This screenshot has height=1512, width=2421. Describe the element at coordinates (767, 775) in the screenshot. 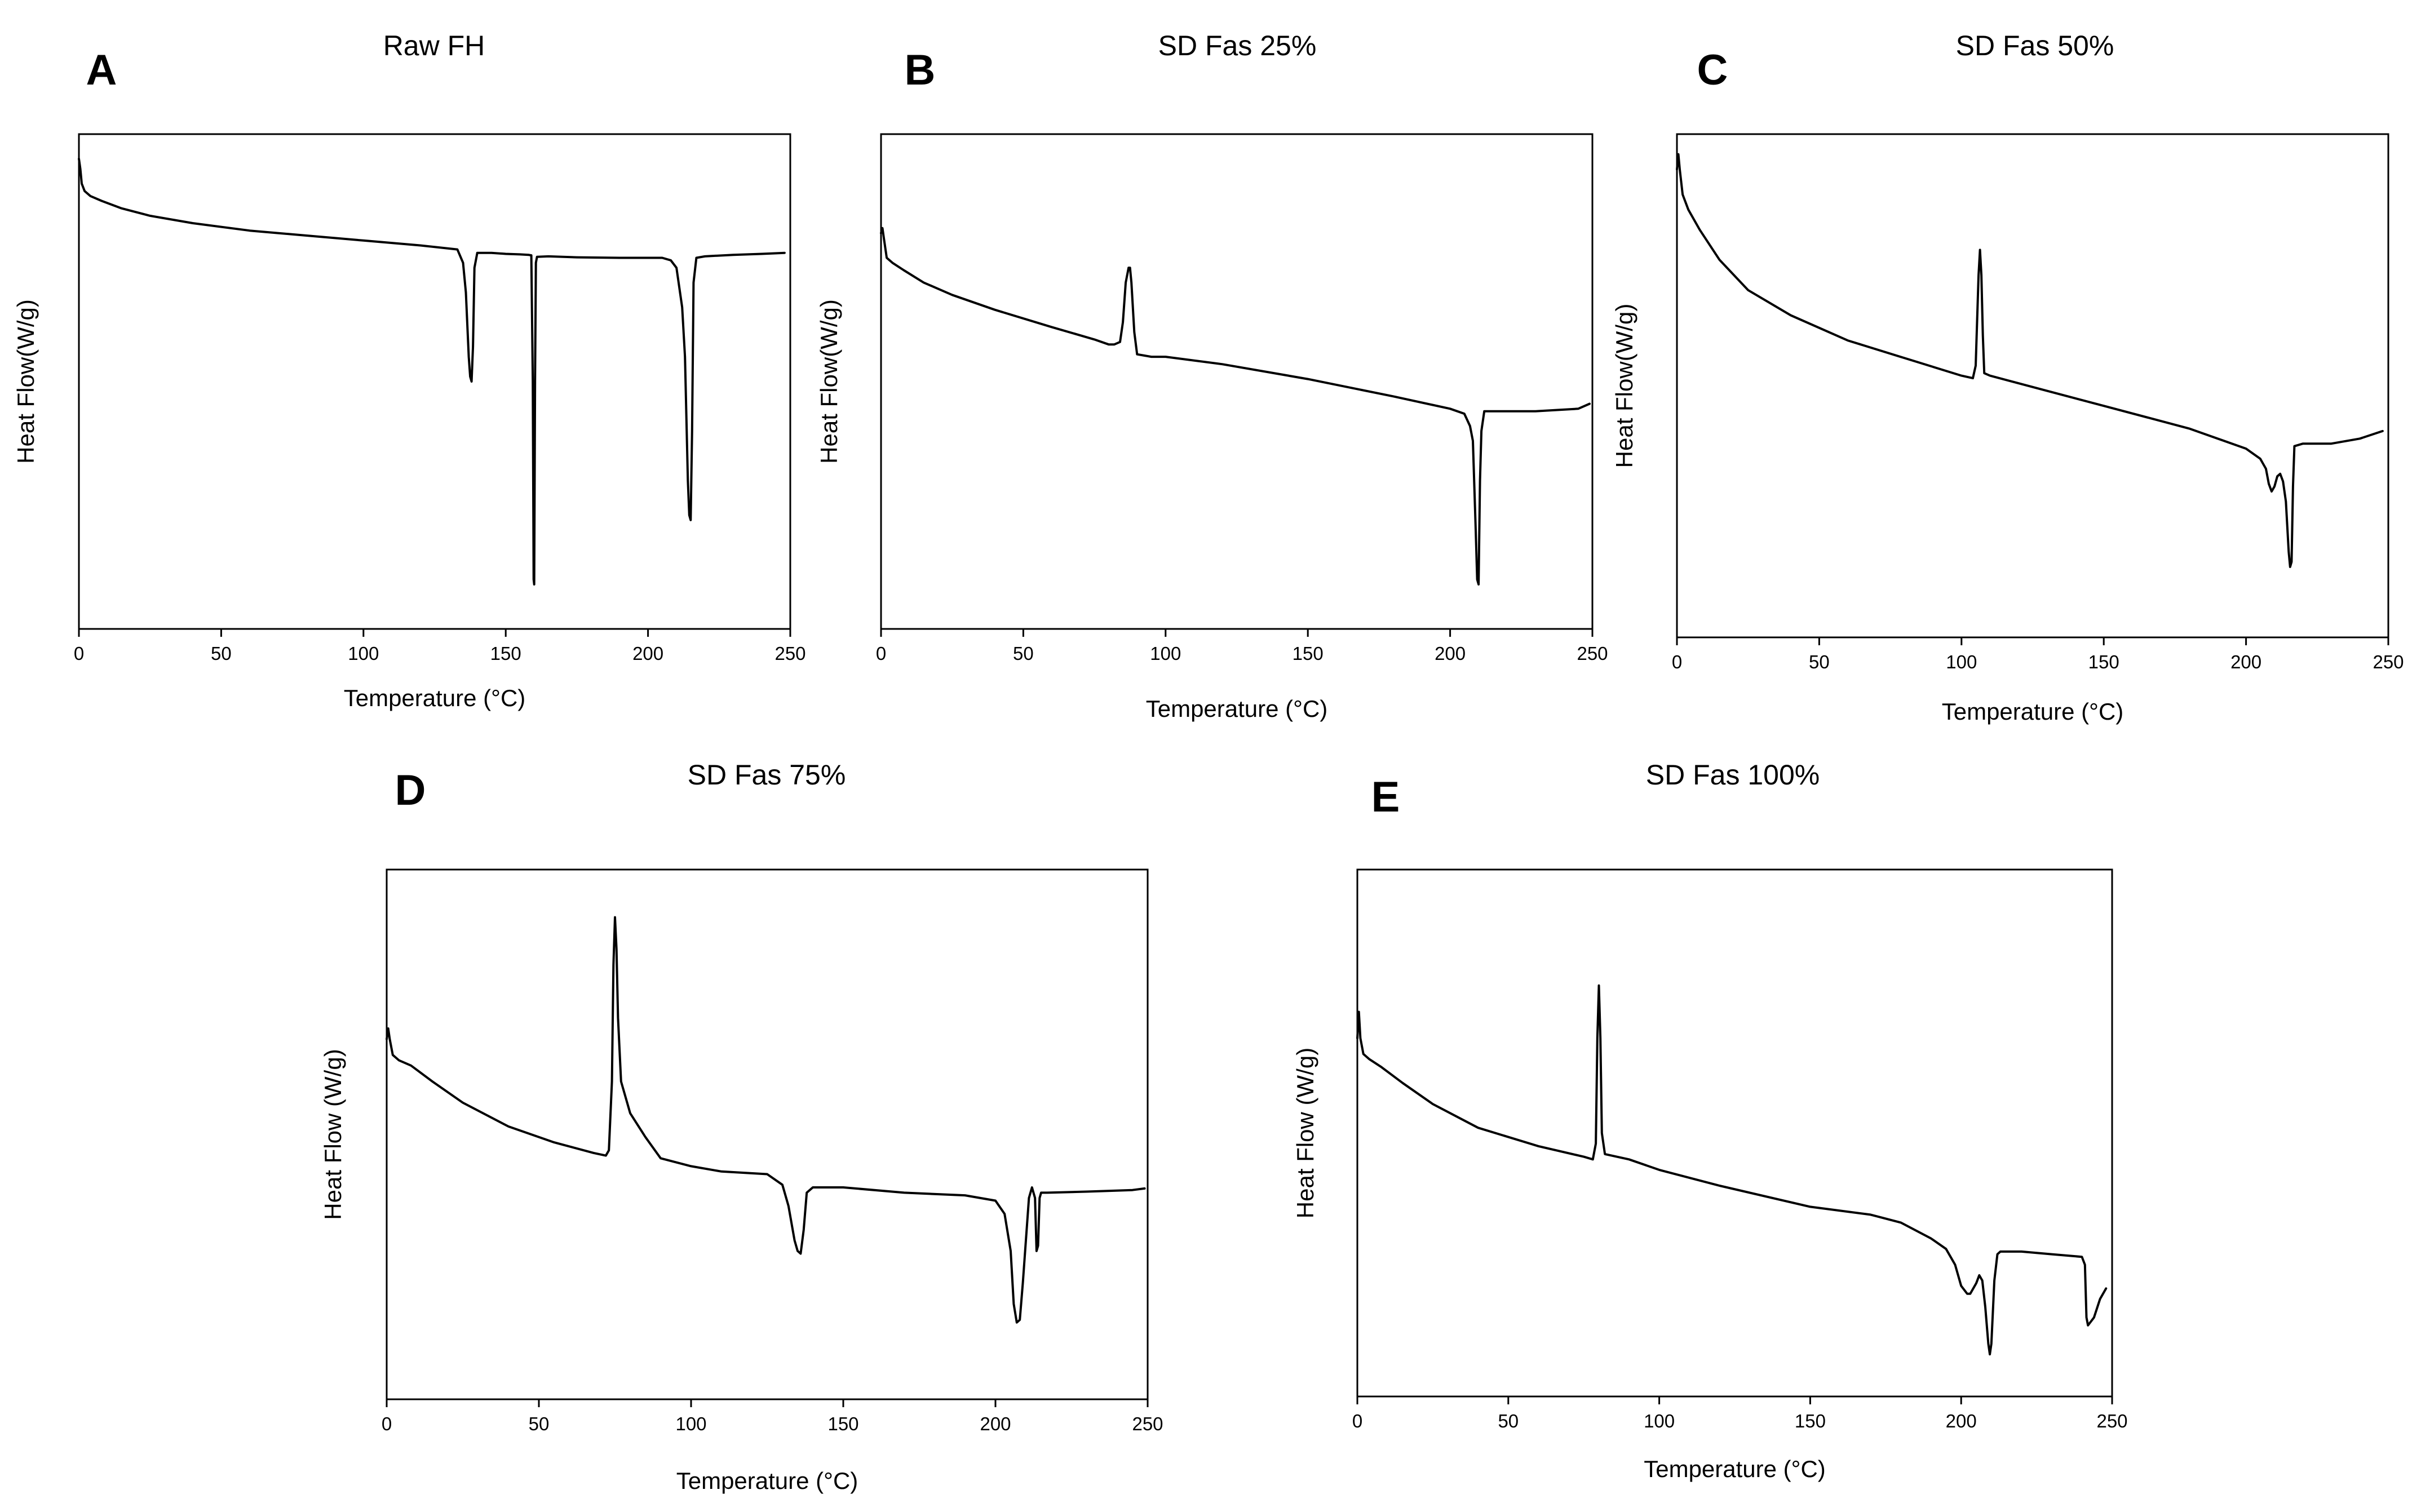

I see `panel-title: SD Fas 75%` at that location.